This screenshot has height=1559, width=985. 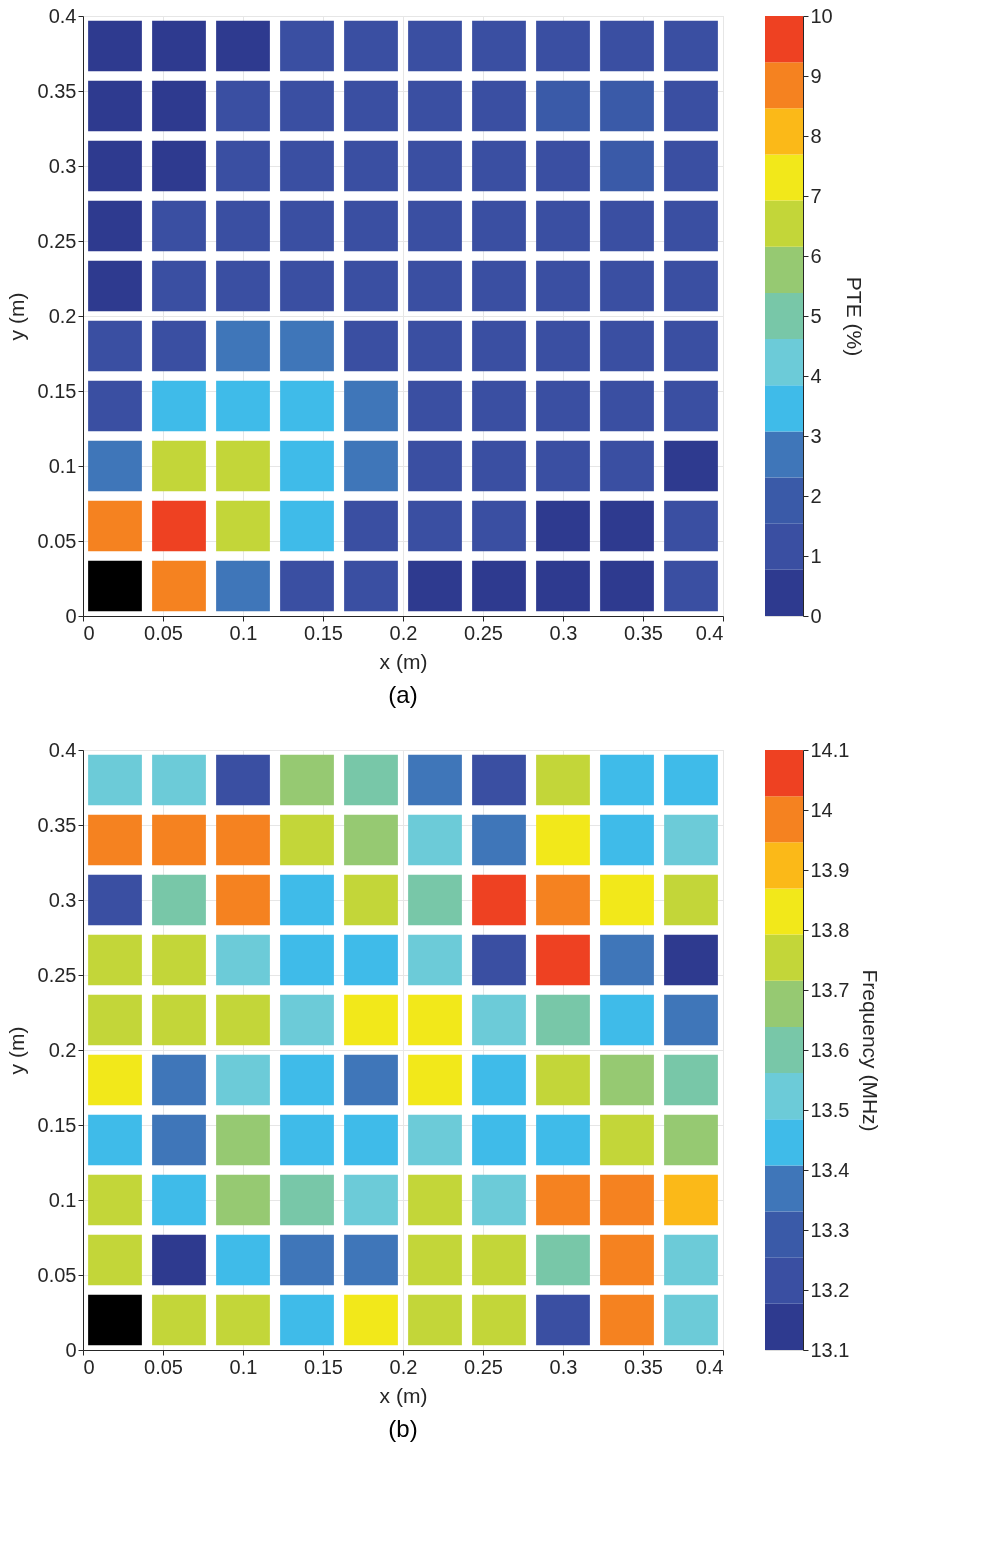 What do you see at coordinates (403, 1428) in the screenshot?
I see `text: (b)` at bounding box center [403, 1428].